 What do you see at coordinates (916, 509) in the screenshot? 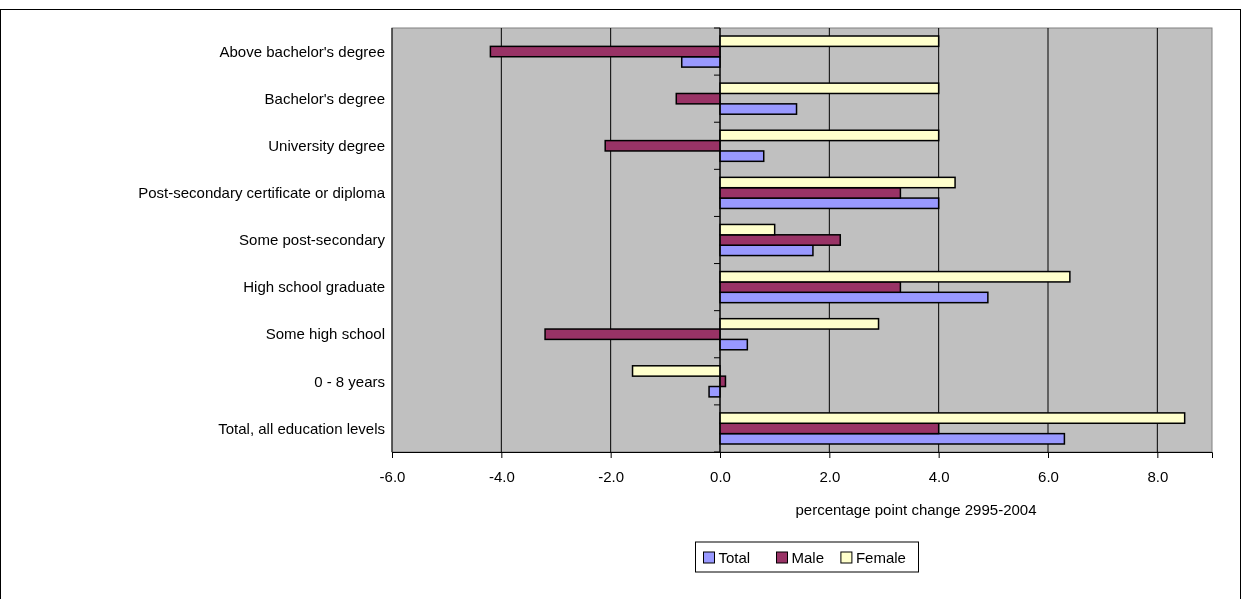
I see `x-axis-title: percentage point change 2995-2004` at bounding box center [916, 509].